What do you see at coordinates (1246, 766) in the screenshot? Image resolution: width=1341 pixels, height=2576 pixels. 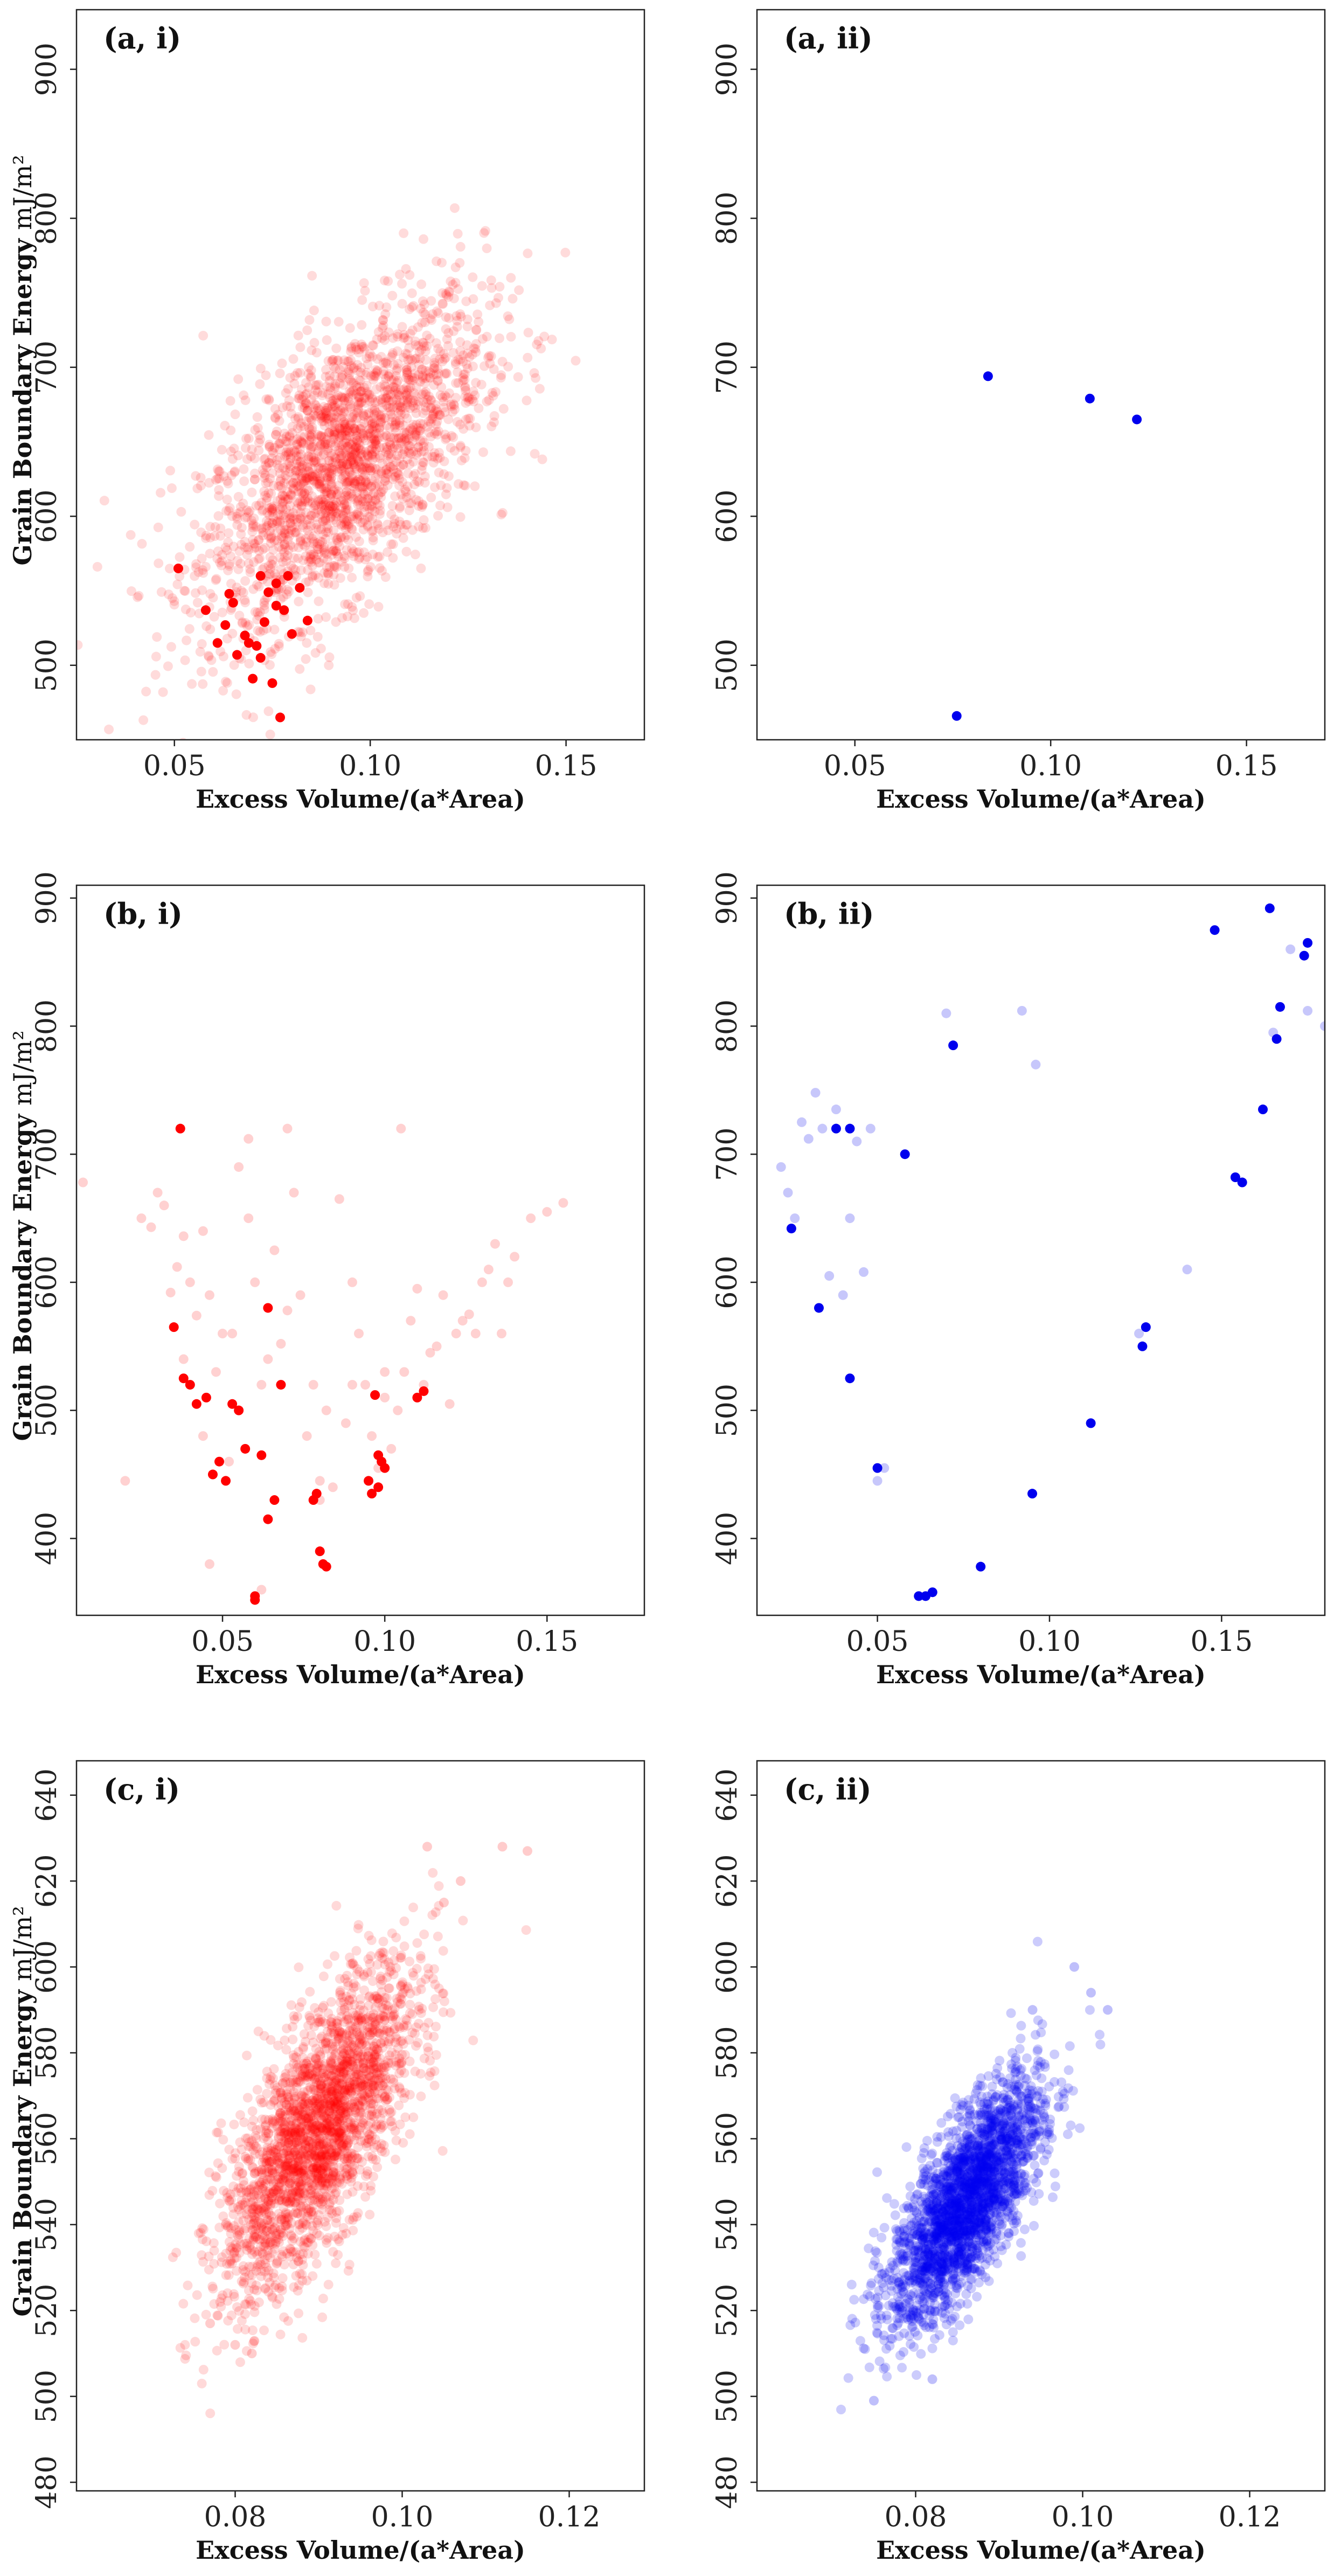 I see `x-tick-label: 0.15` at bounding box center [1246, 766].